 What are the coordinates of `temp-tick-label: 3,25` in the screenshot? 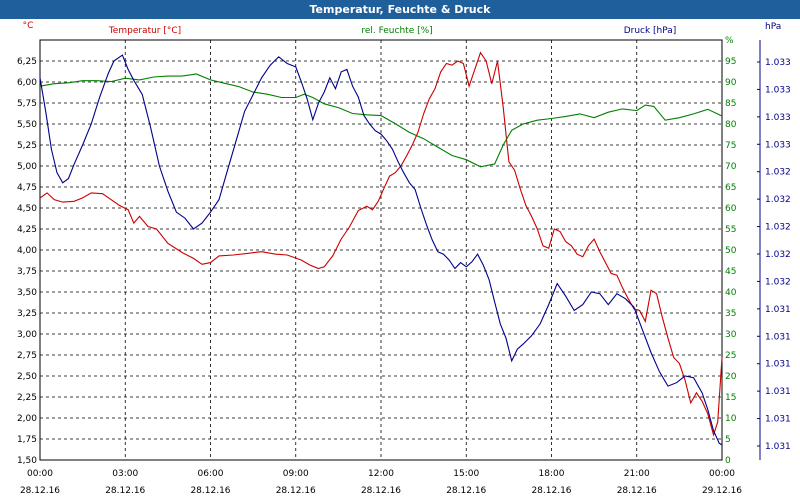 It's located at (27, 314).